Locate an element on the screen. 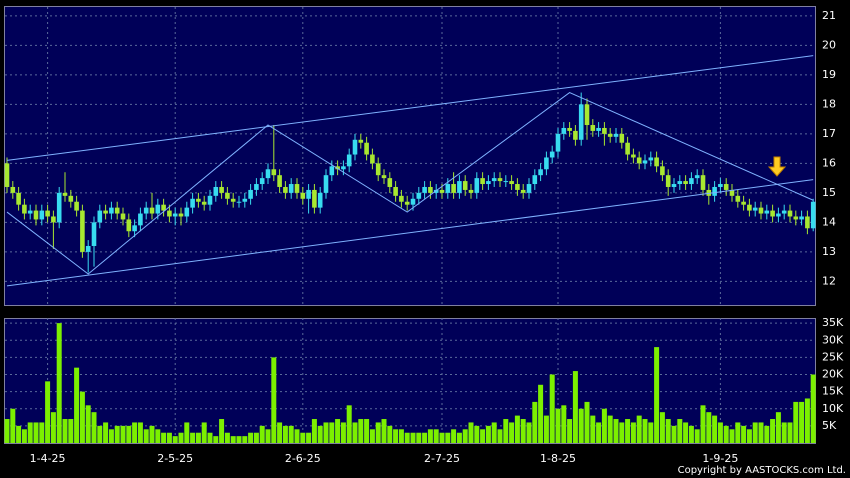 This screenshot has width=850, height=478. y-tick-label: 20 is located at coordinates (829, 44).